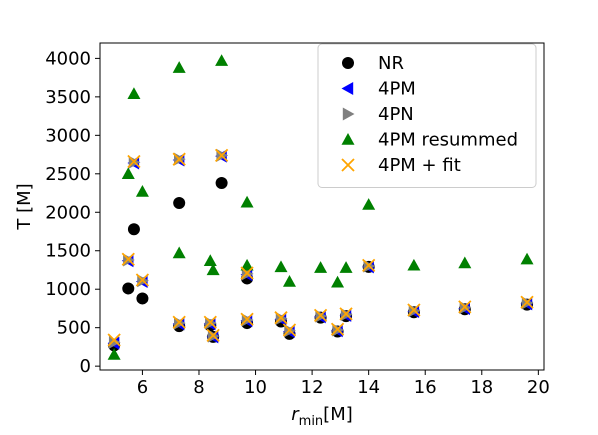 The width and height of the screenshot is (598, 435). What do you see at coordinates (538, 387) in the screenshot?
I see `x-tick-label: 20` at bounding box center [538, 387].